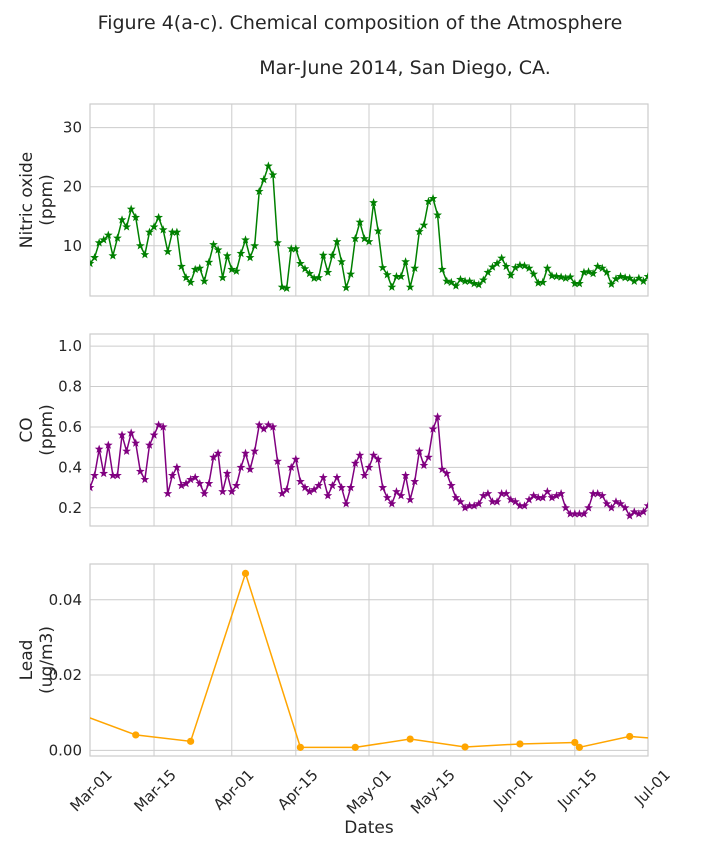 The width and height of the screenshot is (720, 864). I want to click on panel-3-xlabel: Dates, so click(369, 828).